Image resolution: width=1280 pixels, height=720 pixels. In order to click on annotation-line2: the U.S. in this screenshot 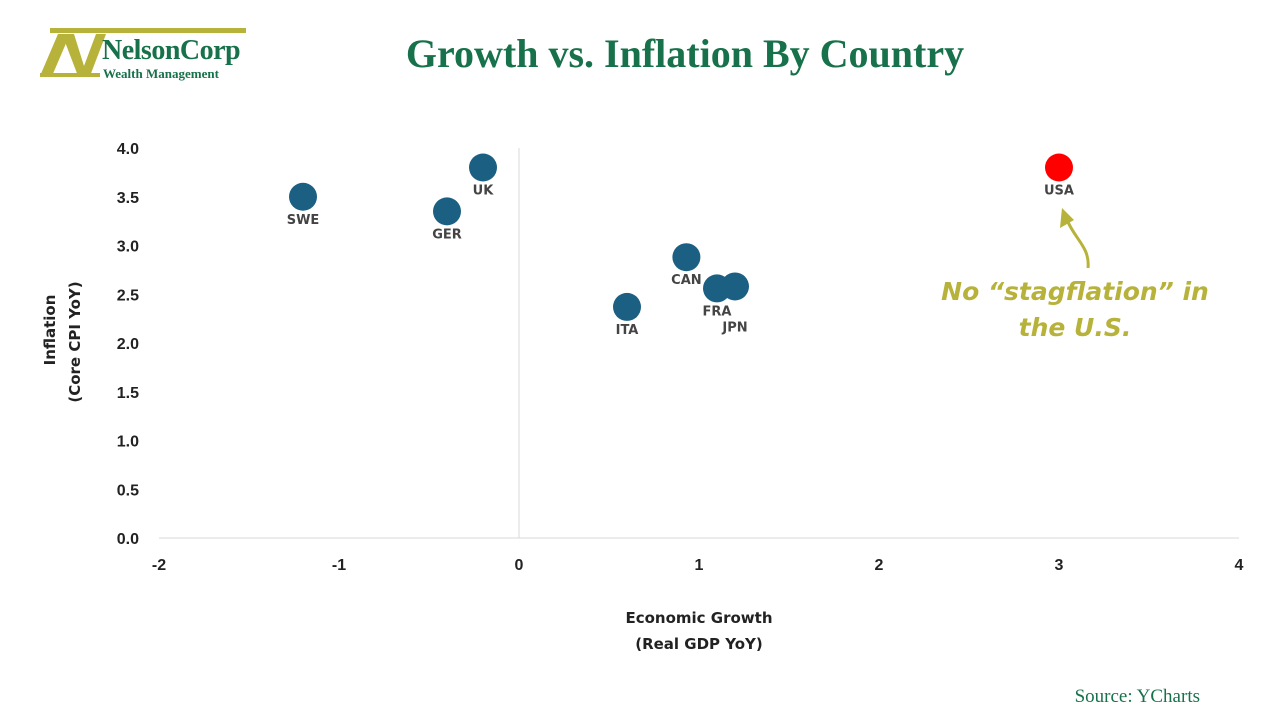, I will do `click(1075, 327)`.